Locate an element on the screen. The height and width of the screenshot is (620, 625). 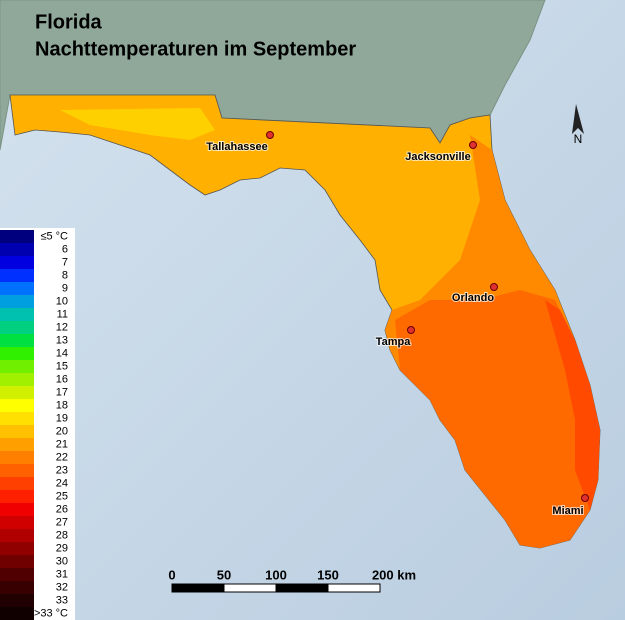
hottest-zone is located at coordinates (572, 405).